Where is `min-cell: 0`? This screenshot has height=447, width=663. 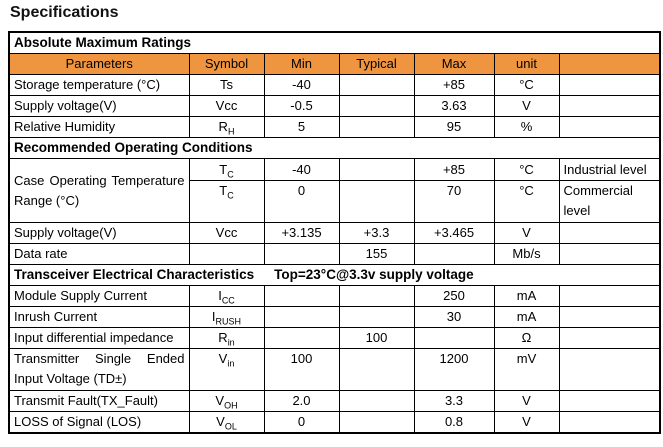 min-cell: 0 is located at coordinates (301, 201).